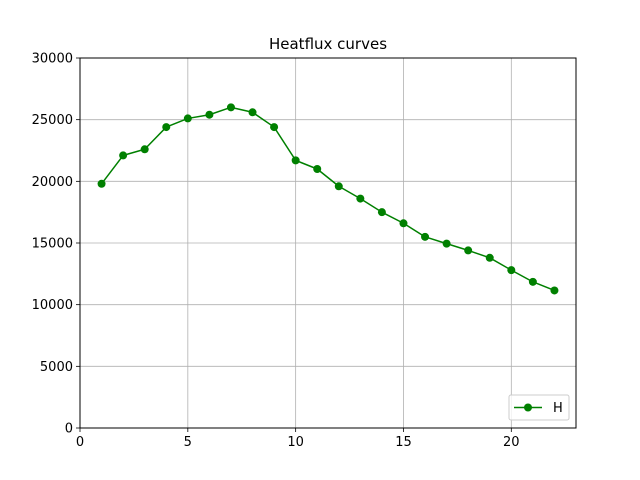 The width and height of the screenshot is (640, 480). I want to click on x-tick-label: 0, so click(80, 442).